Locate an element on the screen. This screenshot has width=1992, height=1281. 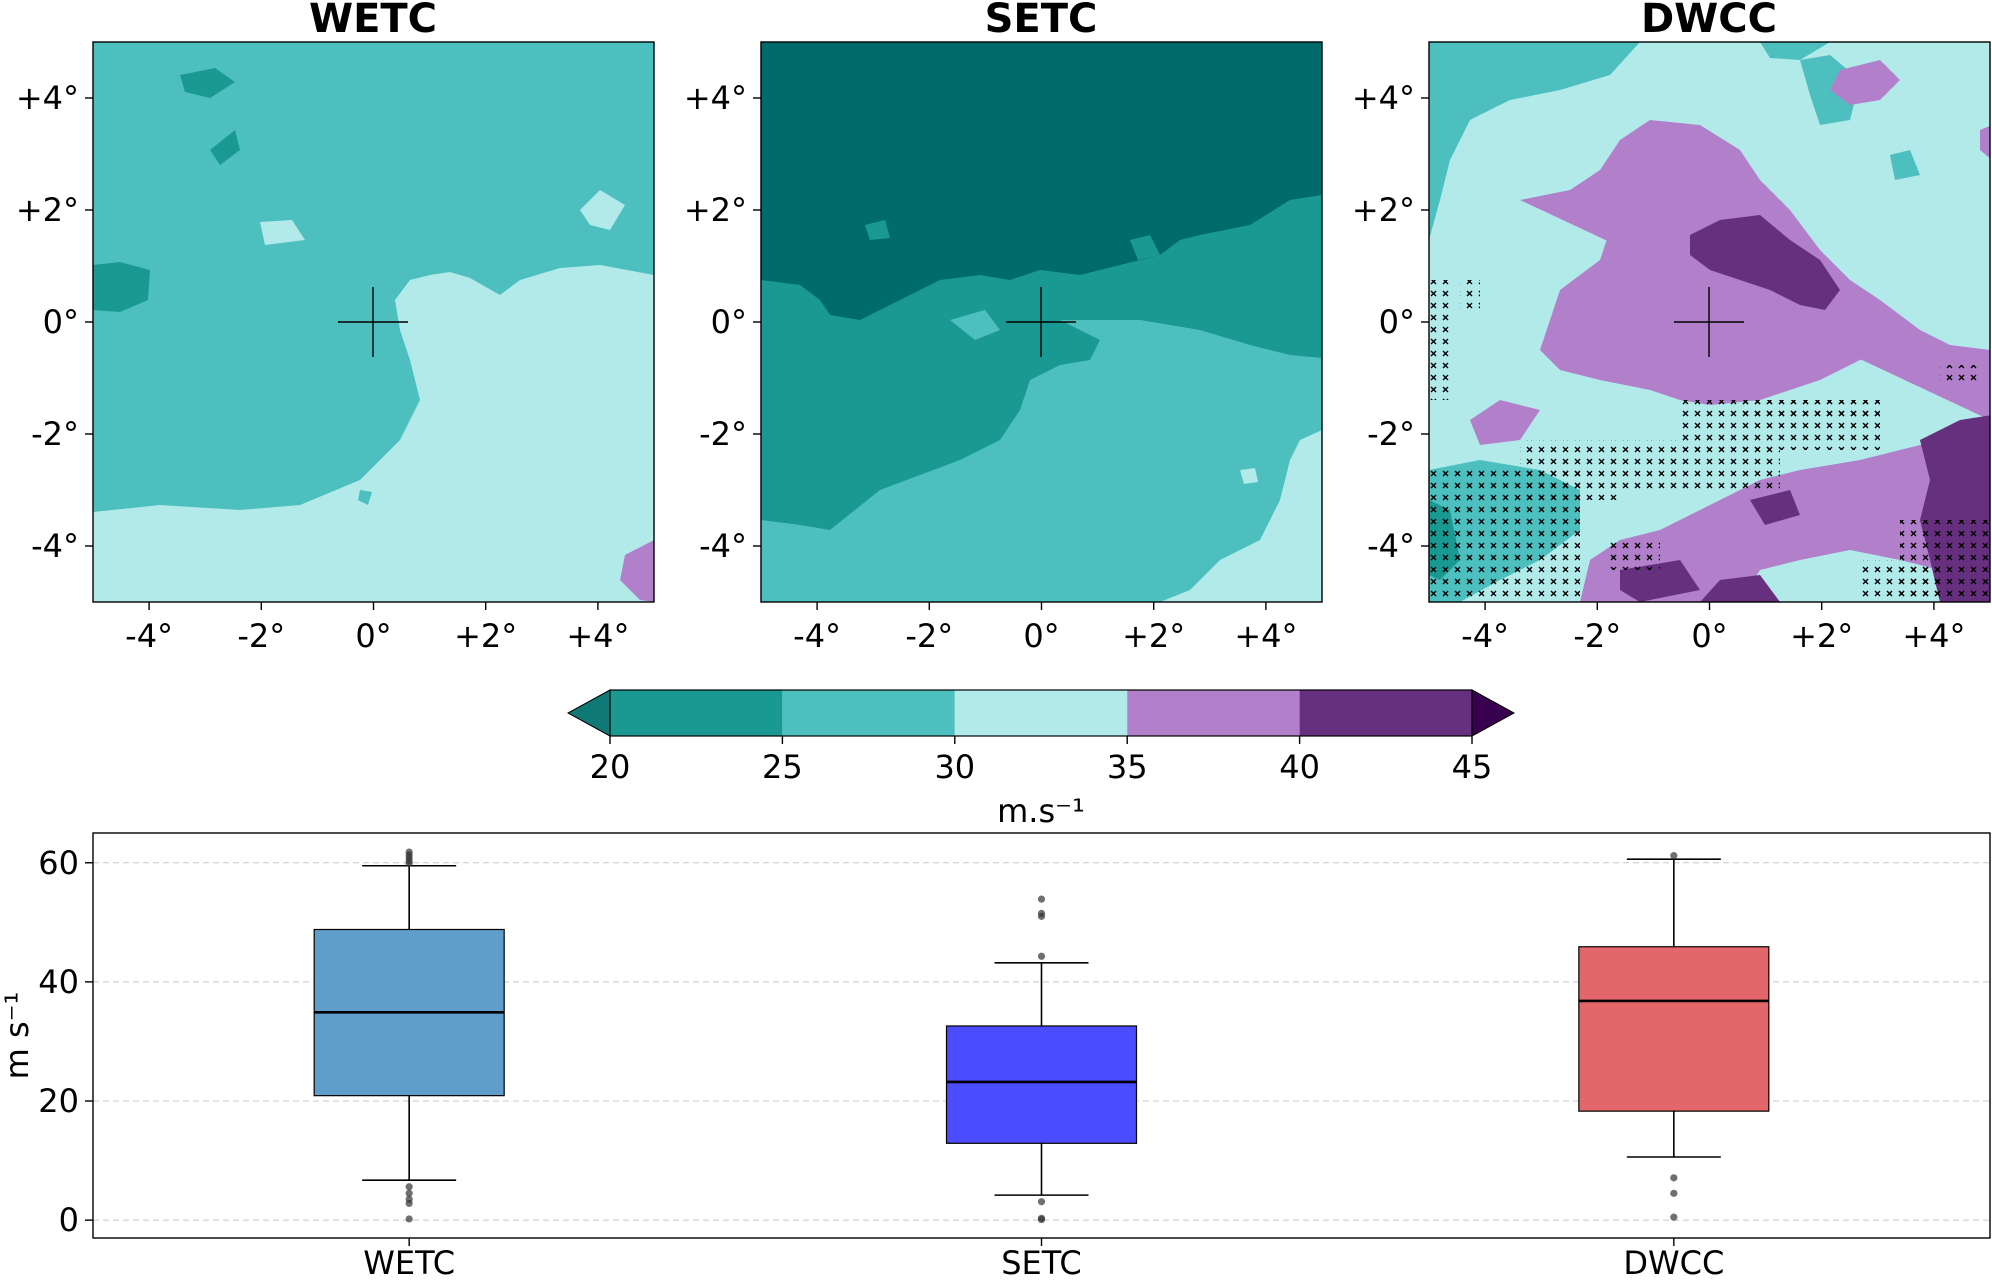
colorbar-frame is located at coordinates (1041, 713).